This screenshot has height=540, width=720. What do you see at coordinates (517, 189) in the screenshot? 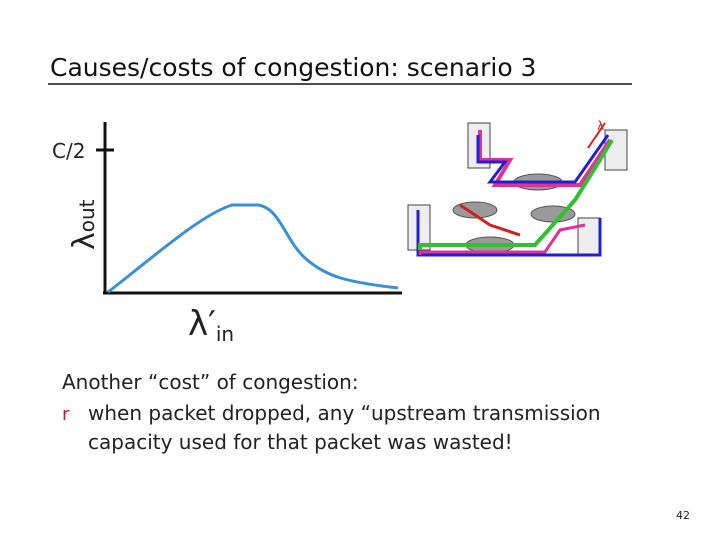
I see `network-diagram` at bounding box center [517, 189].